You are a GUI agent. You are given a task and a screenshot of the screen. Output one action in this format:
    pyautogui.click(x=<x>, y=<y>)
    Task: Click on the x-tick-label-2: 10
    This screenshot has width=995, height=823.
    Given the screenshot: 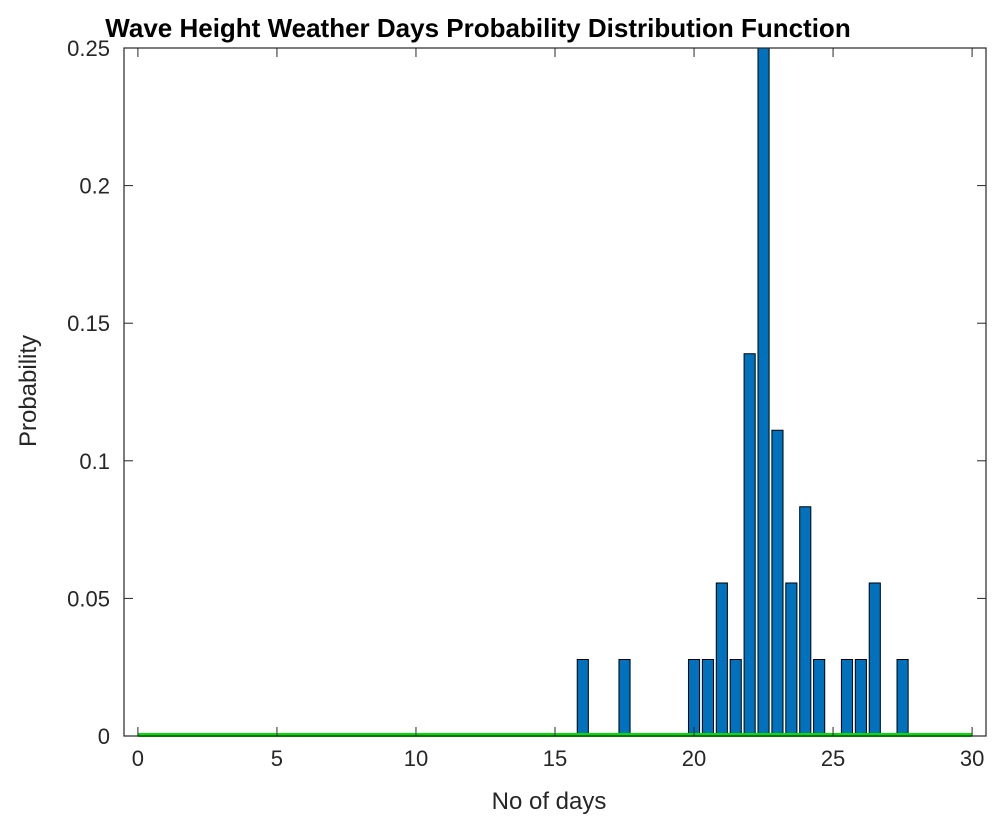 What is the action you would take?
    pyautogui.click(x=416, y=758)
    